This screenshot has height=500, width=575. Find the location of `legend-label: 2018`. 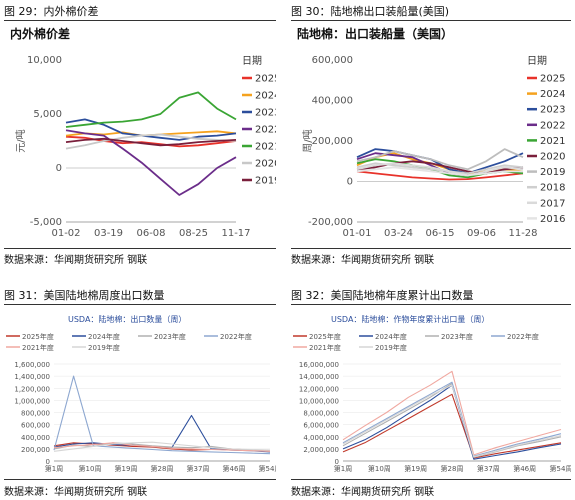

legend-label: 2018 is located at coordinates (552, 188).